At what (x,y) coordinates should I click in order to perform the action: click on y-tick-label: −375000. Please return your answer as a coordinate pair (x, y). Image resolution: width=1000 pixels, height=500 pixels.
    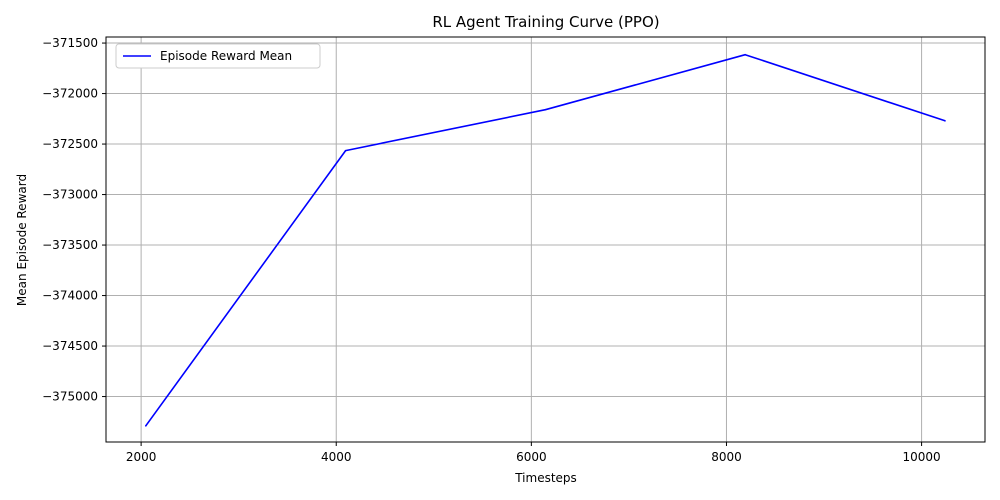
    Looking at the image, I should click on (70, 397).